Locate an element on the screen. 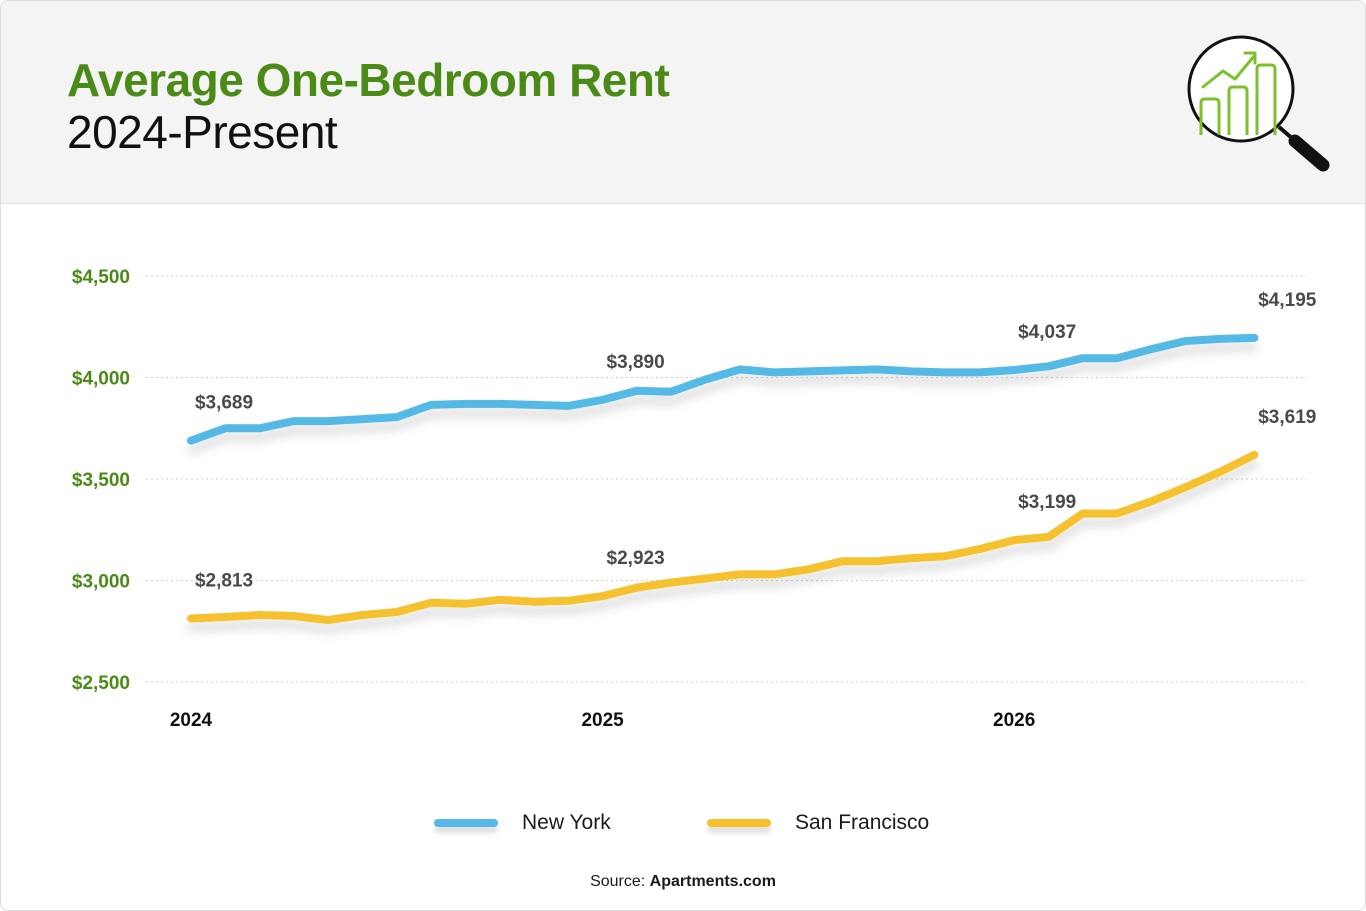 The image size is (1366, 911). chart-legend: New York San Francisco is located at coordinates (683, 825).